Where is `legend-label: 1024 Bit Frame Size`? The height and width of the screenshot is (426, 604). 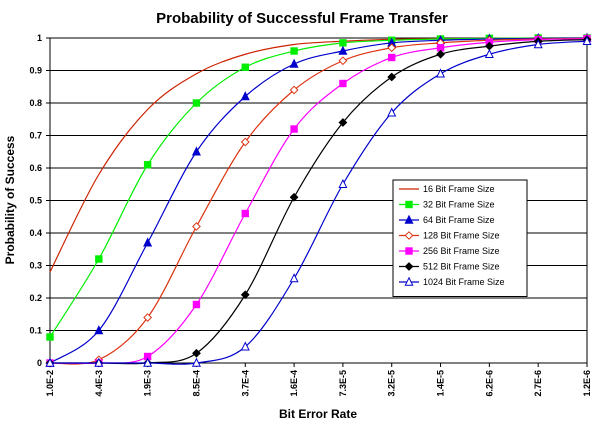
legend-label: 1024 Bit Frame Size is located at coordinates (464, 282).